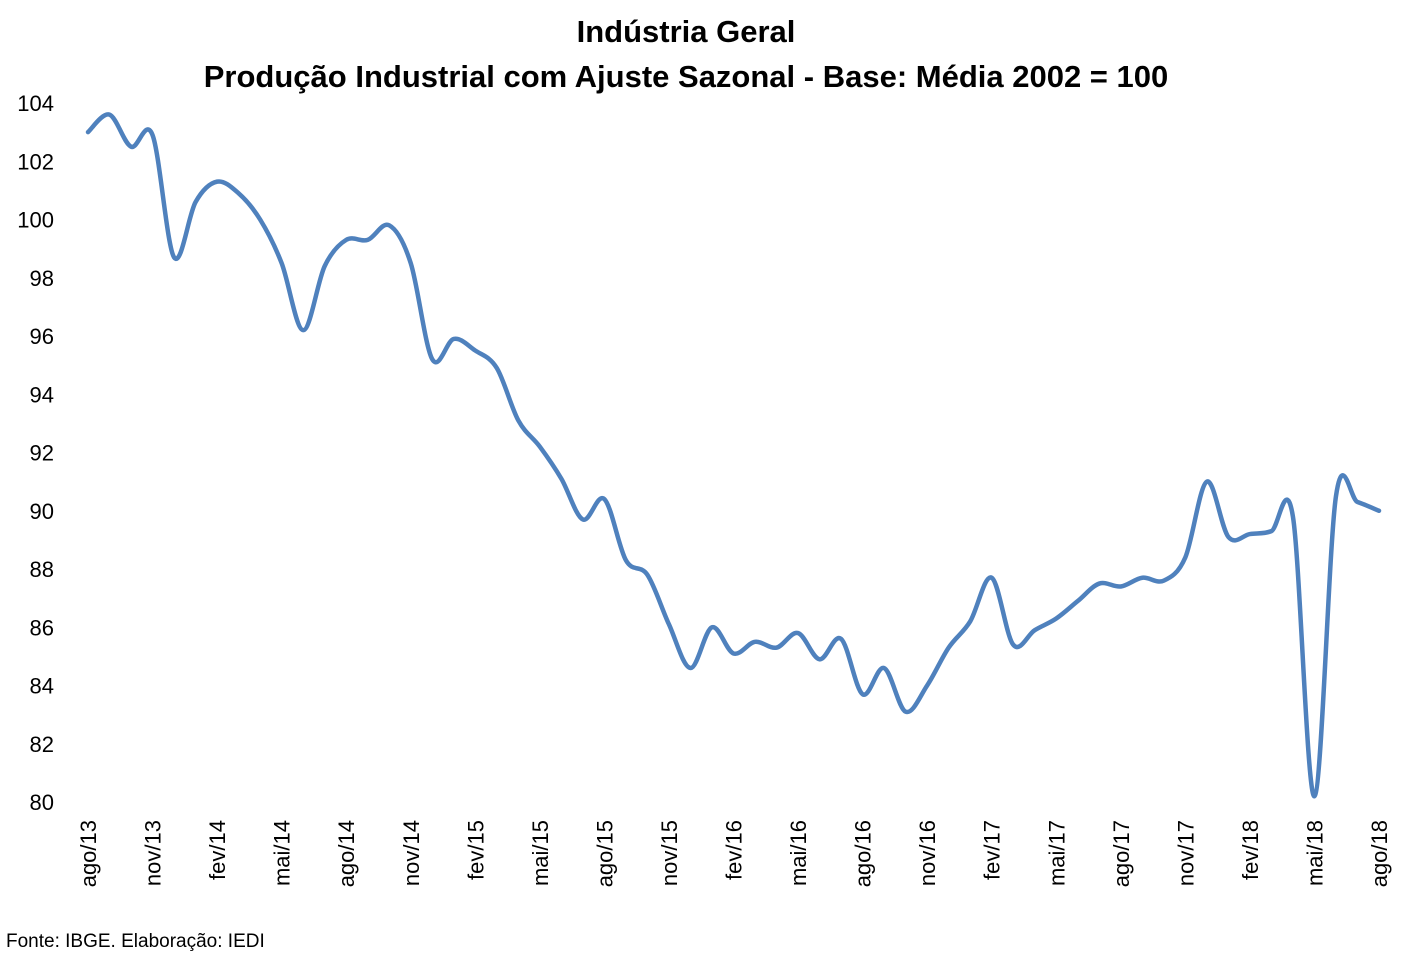  Describe the element at coordinates (42, 453) in the screenshot. I see `y-tick-label: 92` at that location.